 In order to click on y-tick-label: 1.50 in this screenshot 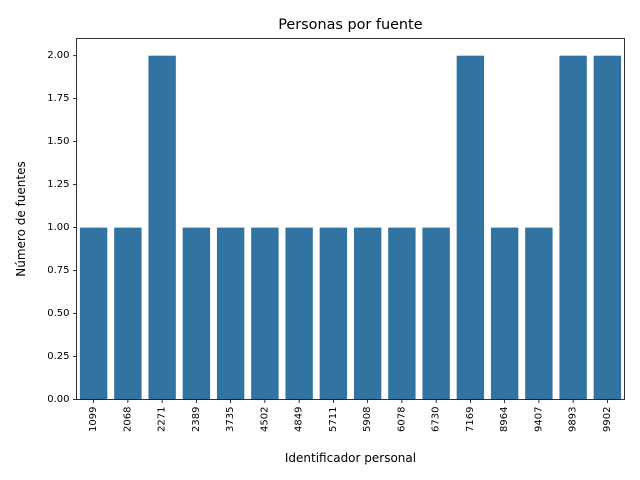, I will do `click(58, 141)`.